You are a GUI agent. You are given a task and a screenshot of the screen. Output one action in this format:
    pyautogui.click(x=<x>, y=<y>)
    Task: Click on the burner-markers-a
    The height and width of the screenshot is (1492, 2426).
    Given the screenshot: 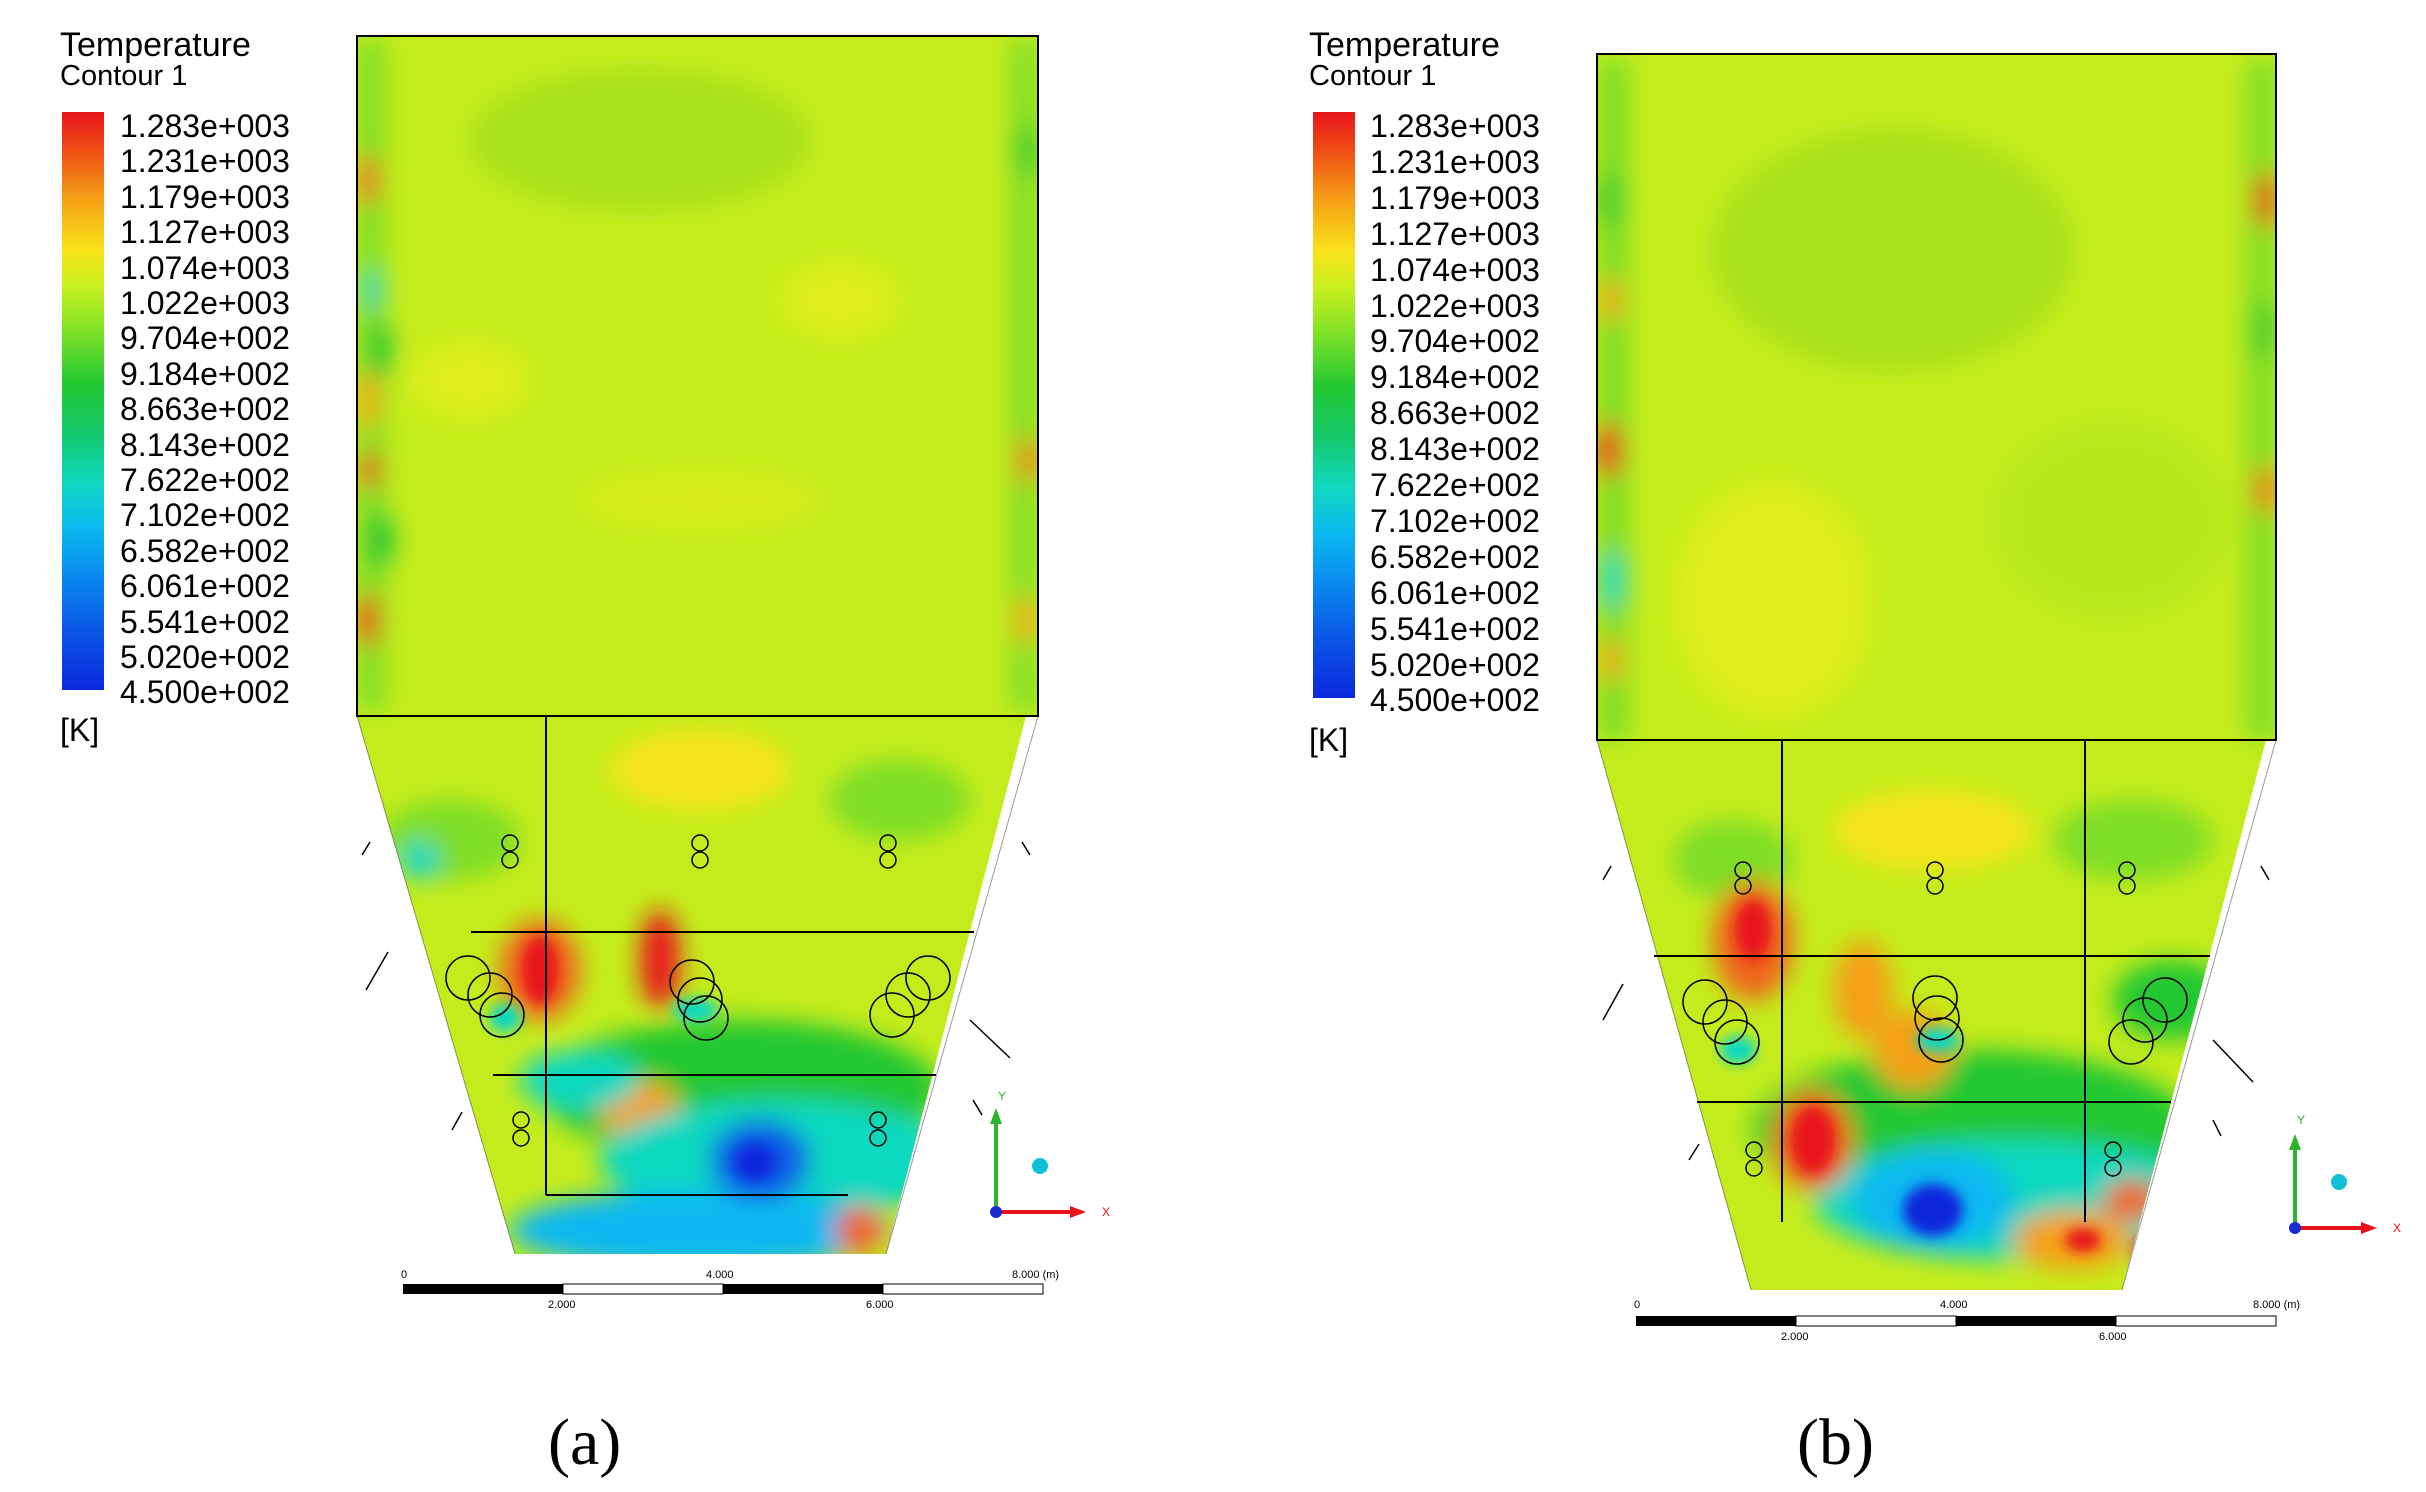 What is the action you would take?
    pyautogui.click(x=698, y=990)
    